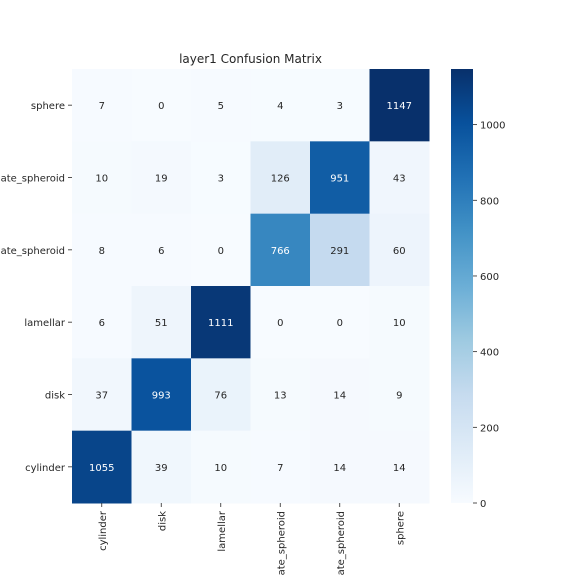 This screenshot has width=576, height=580. Describe the element at coordinates (400, 528) in the screenshot. I see `x-tick-label: sphere` at that location.